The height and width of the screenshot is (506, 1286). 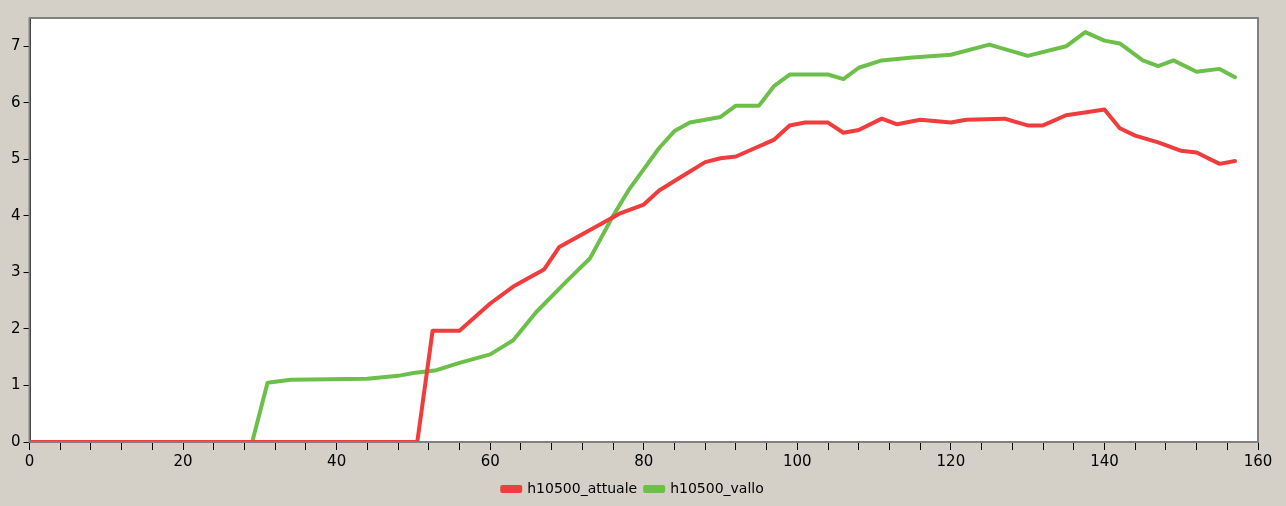 What do you see at coordinates (16, 158) in the screenshot?
I see `y-tick-label: 5` at bounding box center [16, 158].